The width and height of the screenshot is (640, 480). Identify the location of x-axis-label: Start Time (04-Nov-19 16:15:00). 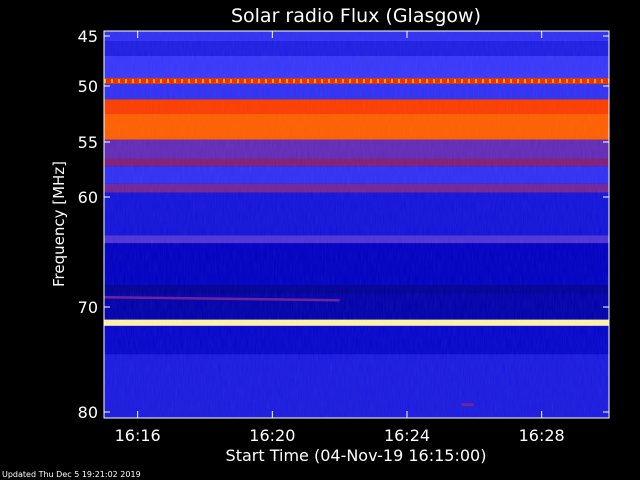
(356, 455).